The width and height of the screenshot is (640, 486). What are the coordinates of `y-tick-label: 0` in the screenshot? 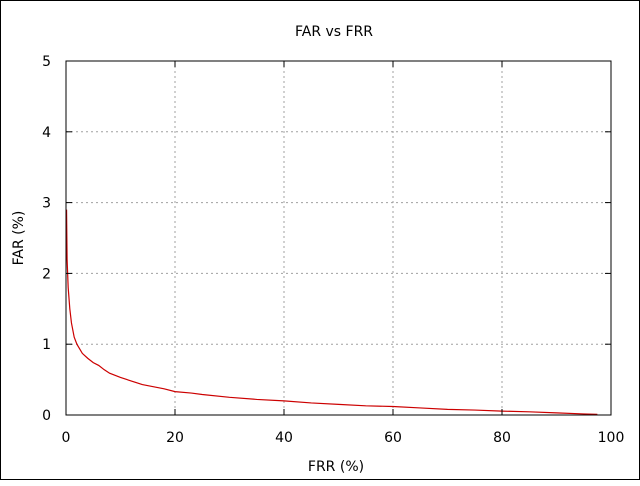 It's located at (46, 416).